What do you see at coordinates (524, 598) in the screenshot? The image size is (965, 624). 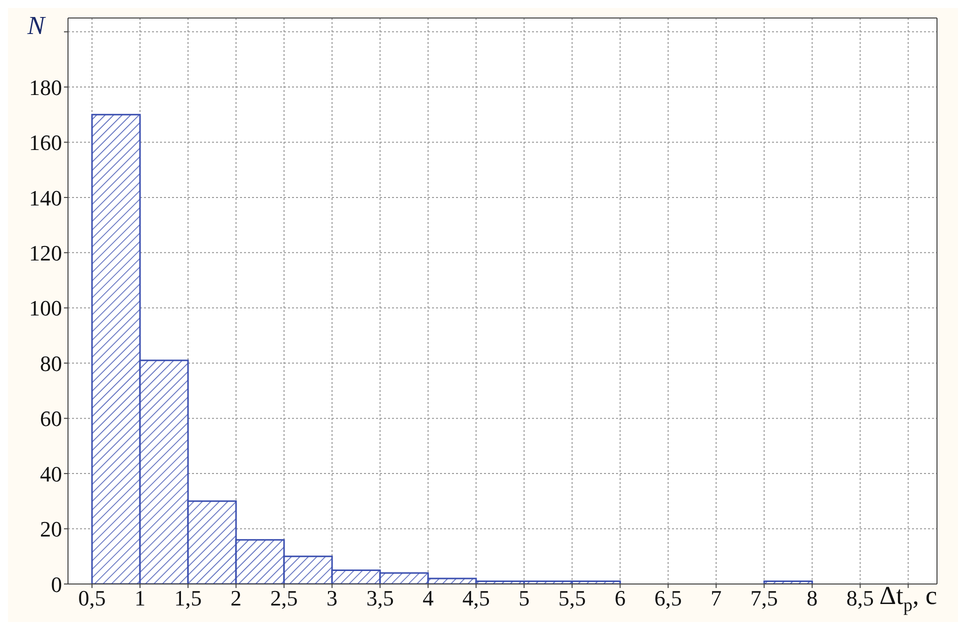 I see `x-tick-label: 5` at bounding box center [524, 598].